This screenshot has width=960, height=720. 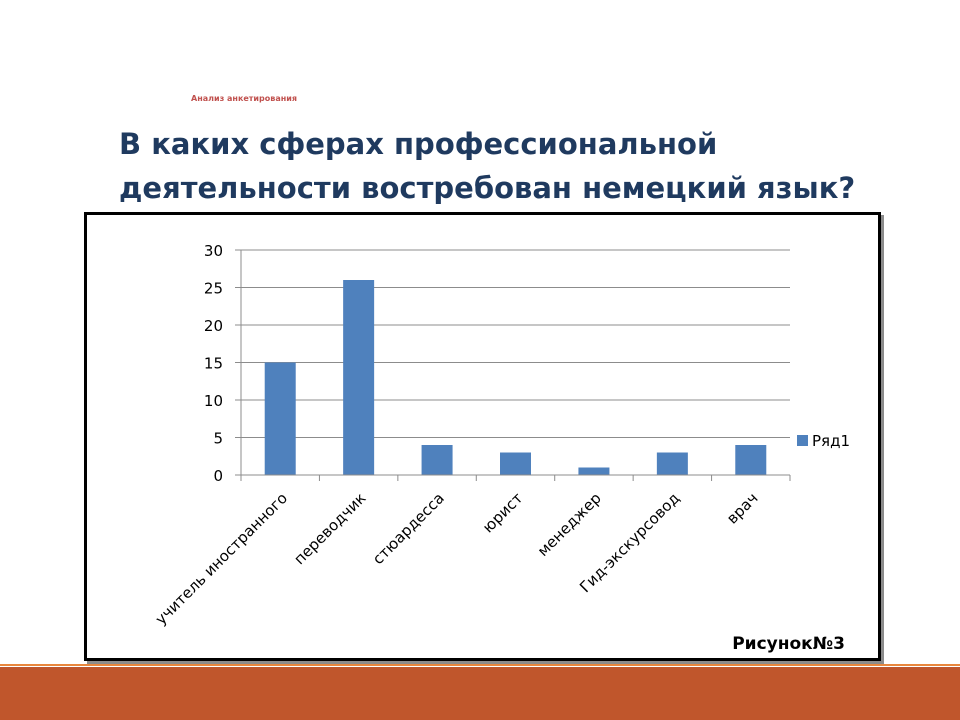 I want to click on y-axis: 0 5 10 15 20 25 30, so click(x=223, y=363).